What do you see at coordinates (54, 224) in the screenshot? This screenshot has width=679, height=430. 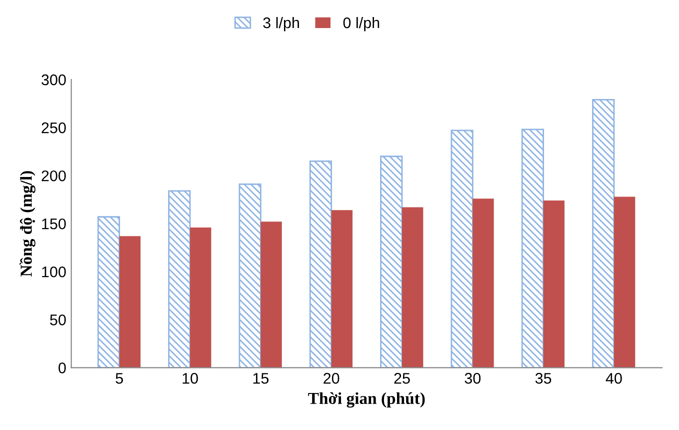 I see `y-tick-label: 150` at bounding box center [54, 224].